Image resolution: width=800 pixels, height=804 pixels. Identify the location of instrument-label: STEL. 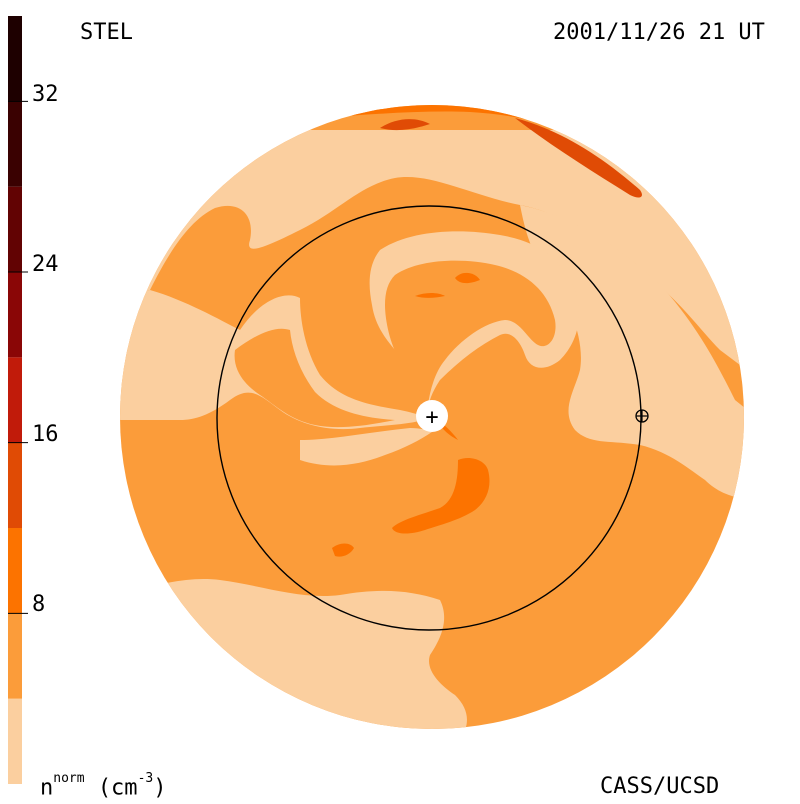
(106, 32).